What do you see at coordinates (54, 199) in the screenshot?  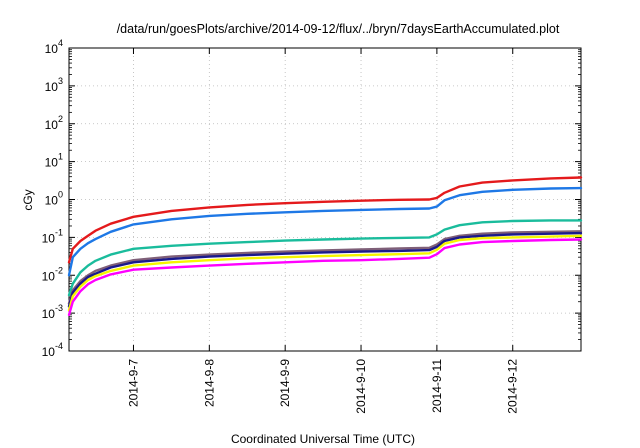 I see `y-tick-label: 10⁰` at bounding box center [54, 199].